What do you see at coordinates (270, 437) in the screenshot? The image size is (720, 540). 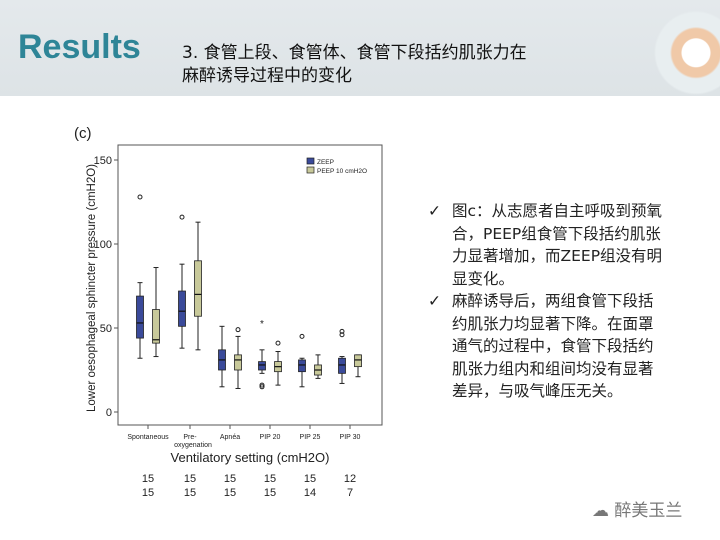 I see `x-tick-label: PIP 20` at bounding box center [270, 437].